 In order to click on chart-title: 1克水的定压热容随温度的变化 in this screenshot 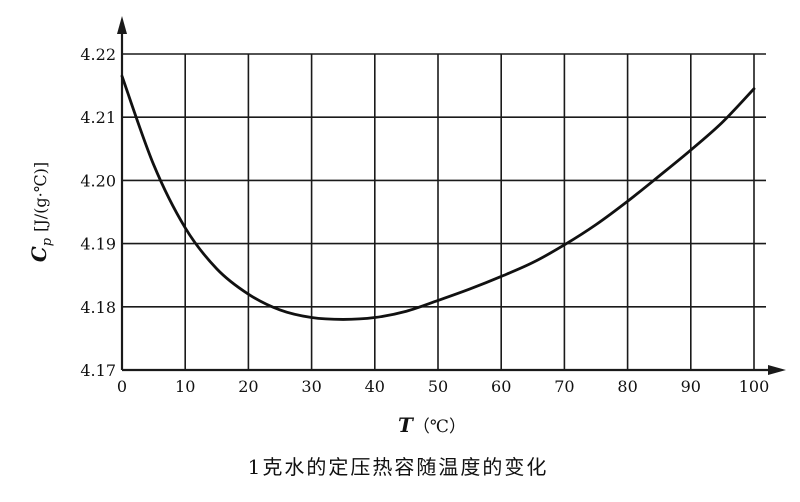, I will do `click(398, 467)`.